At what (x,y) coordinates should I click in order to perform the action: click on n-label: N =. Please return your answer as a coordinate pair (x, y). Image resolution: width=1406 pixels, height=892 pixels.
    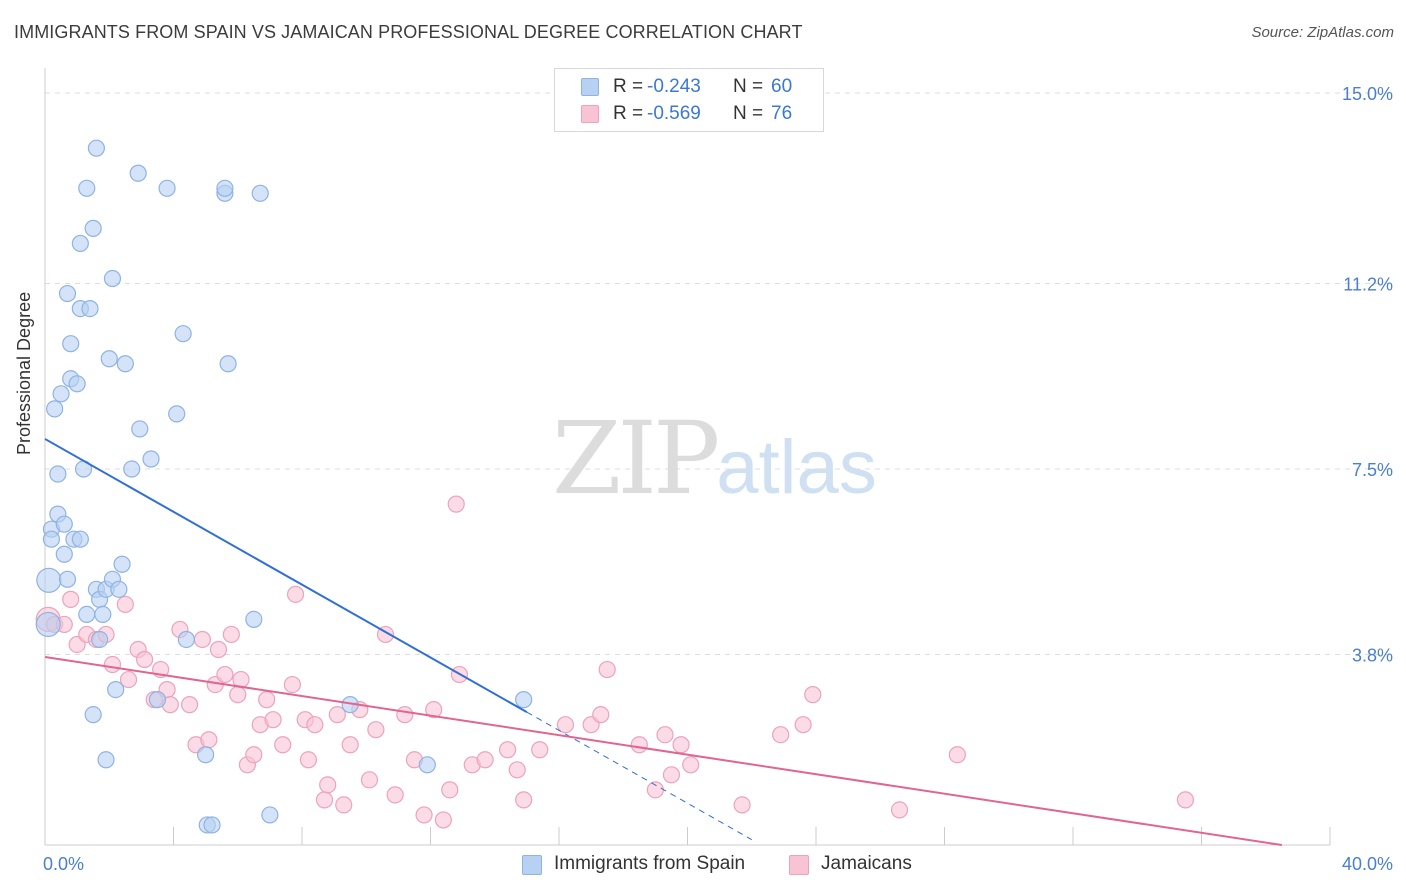
    Looking at the image, I should click on (748, 113).